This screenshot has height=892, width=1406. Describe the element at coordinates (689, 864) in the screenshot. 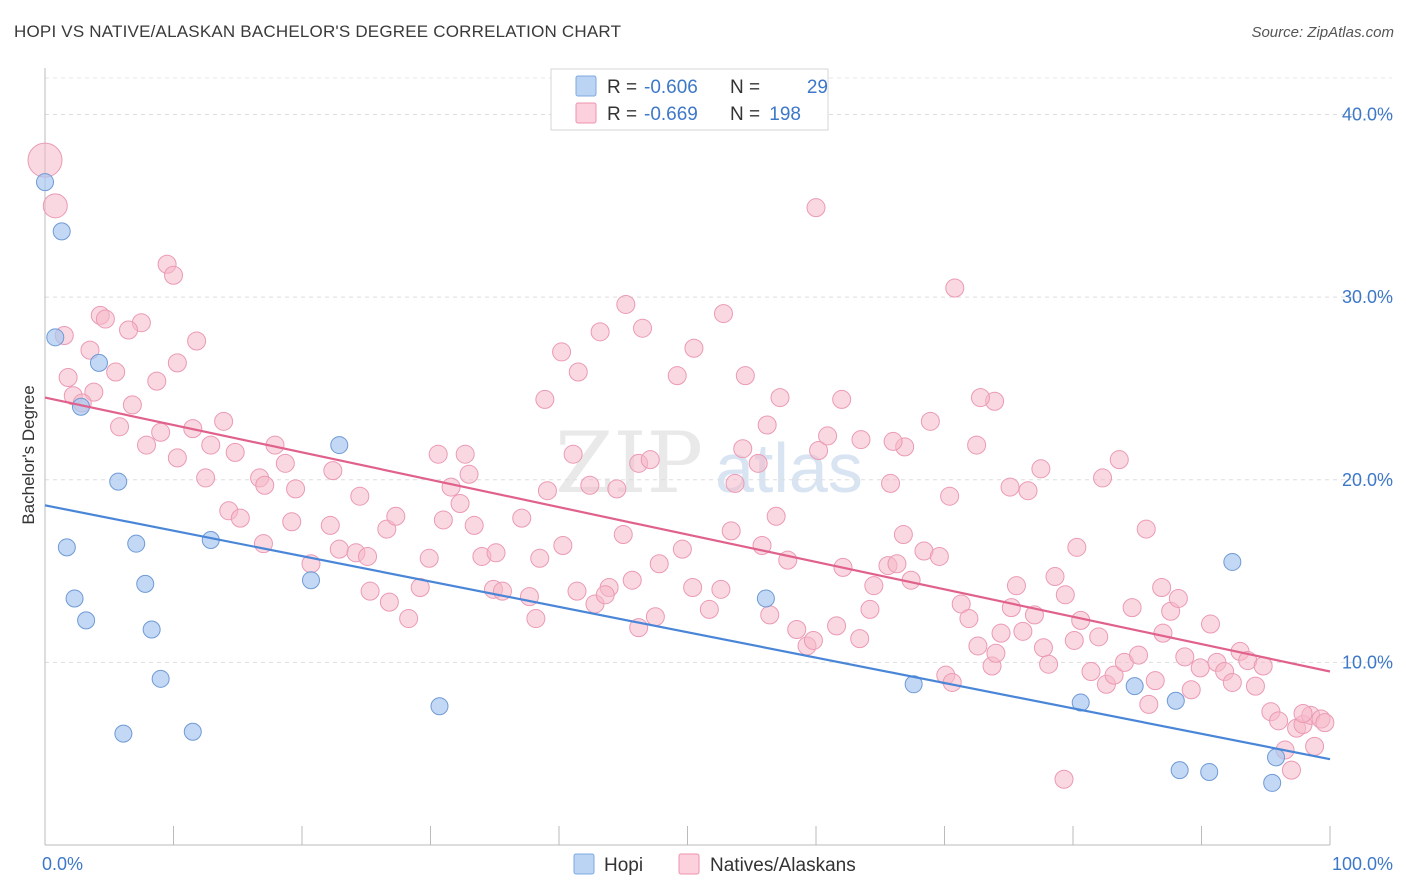

I see `legend-bottom-swatch-native` at that location.